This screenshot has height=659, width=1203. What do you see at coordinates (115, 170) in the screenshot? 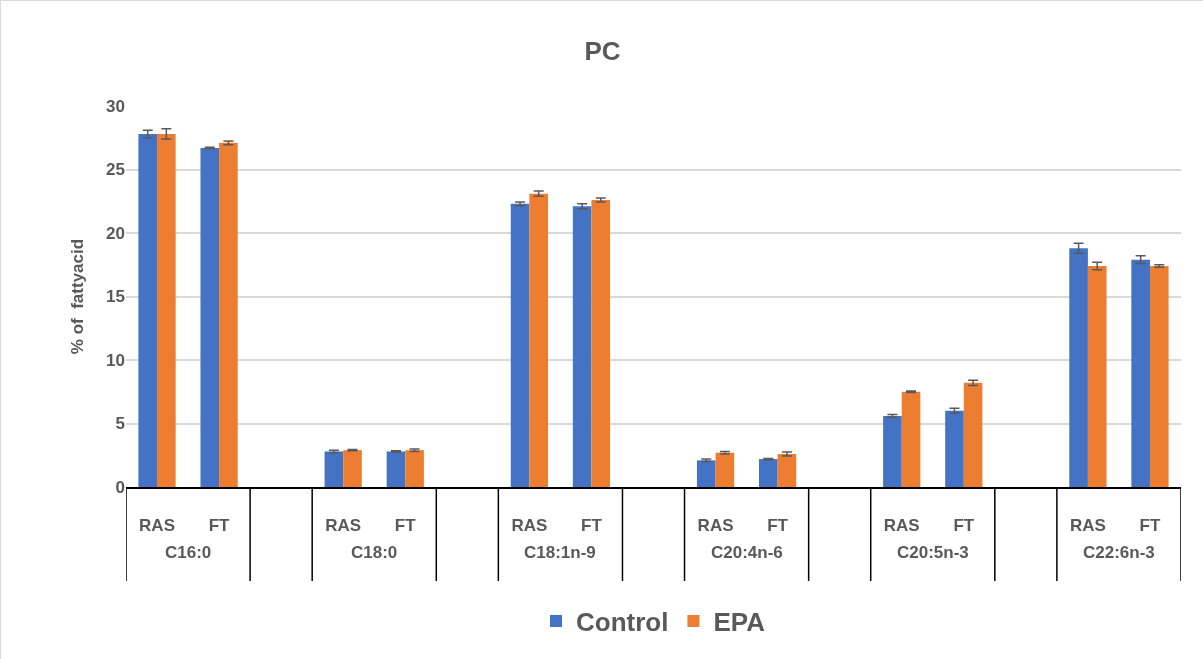
I see `y-tick-label: 25` at bounding box center [115, 170].